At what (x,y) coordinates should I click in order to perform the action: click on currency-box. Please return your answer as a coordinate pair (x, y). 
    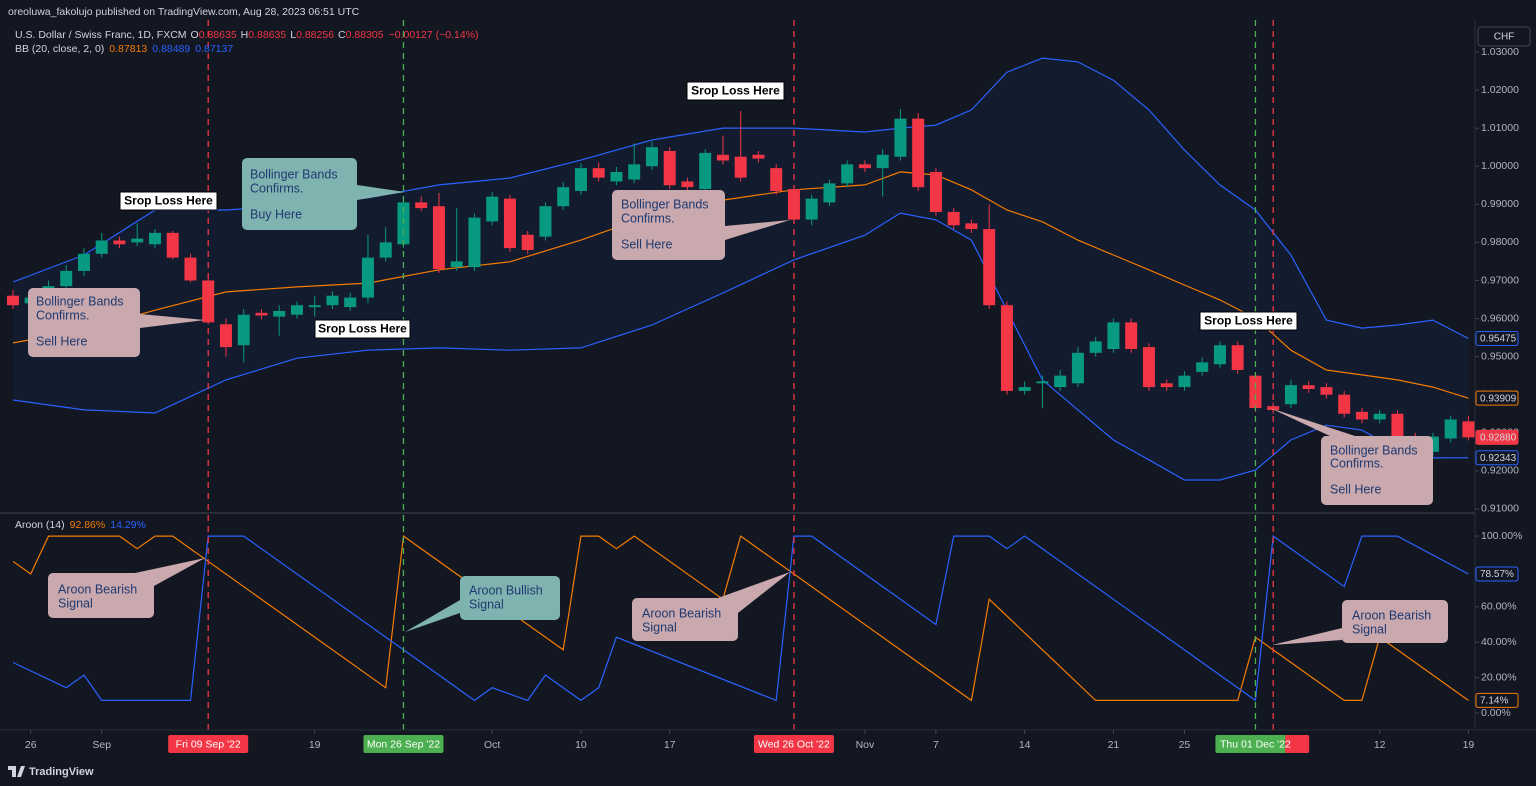
    Looking at the image, I should click on (1504, 36).